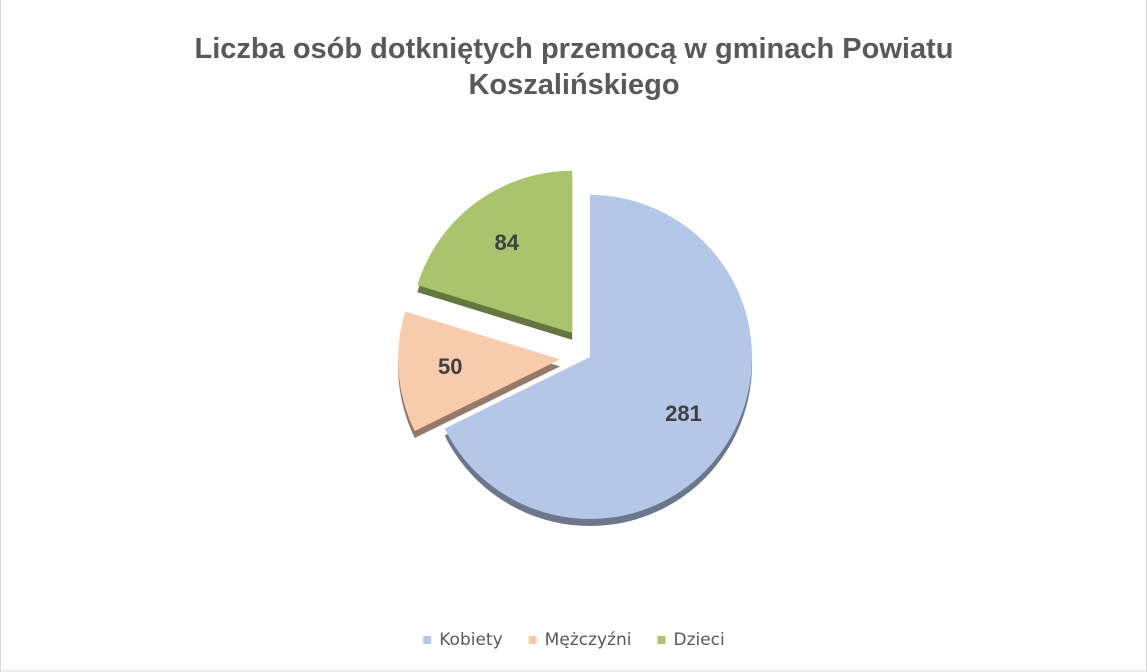 The width and height of the screenshot is (1148, 672). What do you see at coordinates (470, 640) in the screenshot?
I see `legend-label: Kobiety` at bounding box center [470, 640].